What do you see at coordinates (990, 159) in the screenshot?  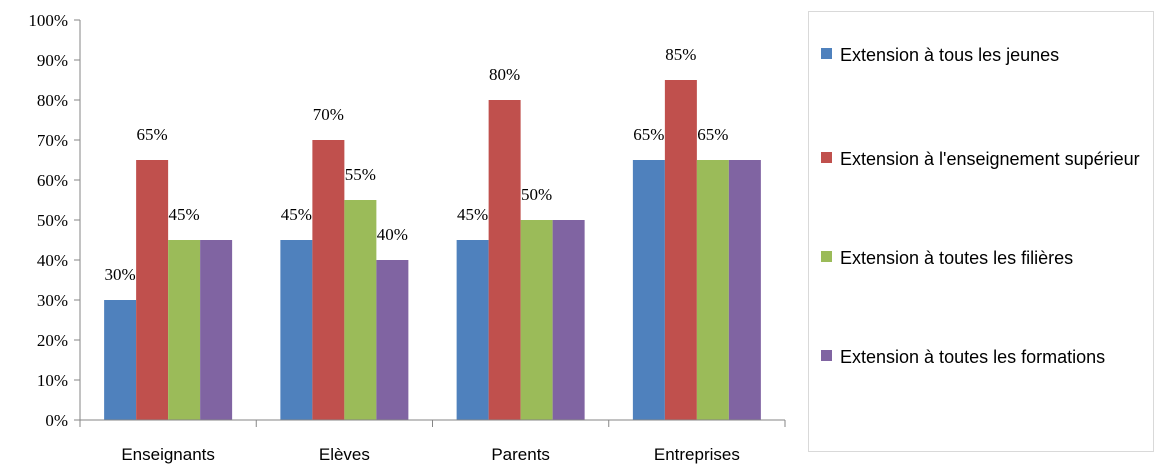 I see `legend-label-superieur: Extension à l'enseignement supérieur` at bounding box center [990, 159].